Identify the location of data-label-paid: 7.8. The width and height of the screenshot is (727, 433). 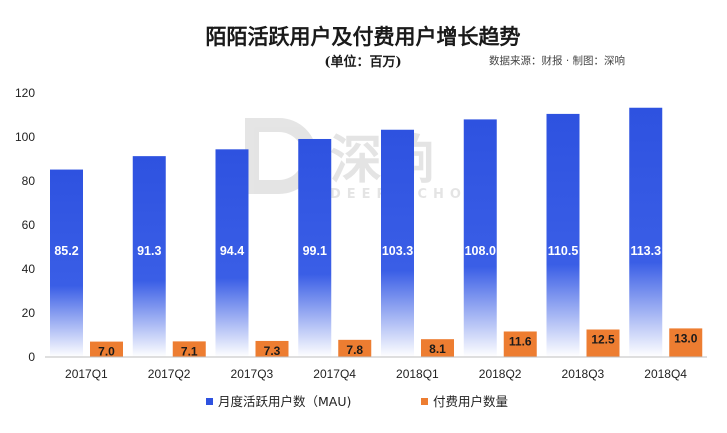
(354, 350).